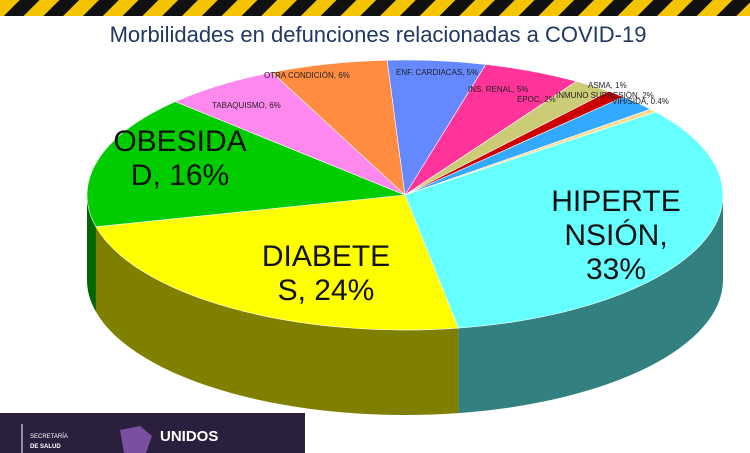  I want to click on slice-label: TABAQUISMO, 6%, so click(246, 105).